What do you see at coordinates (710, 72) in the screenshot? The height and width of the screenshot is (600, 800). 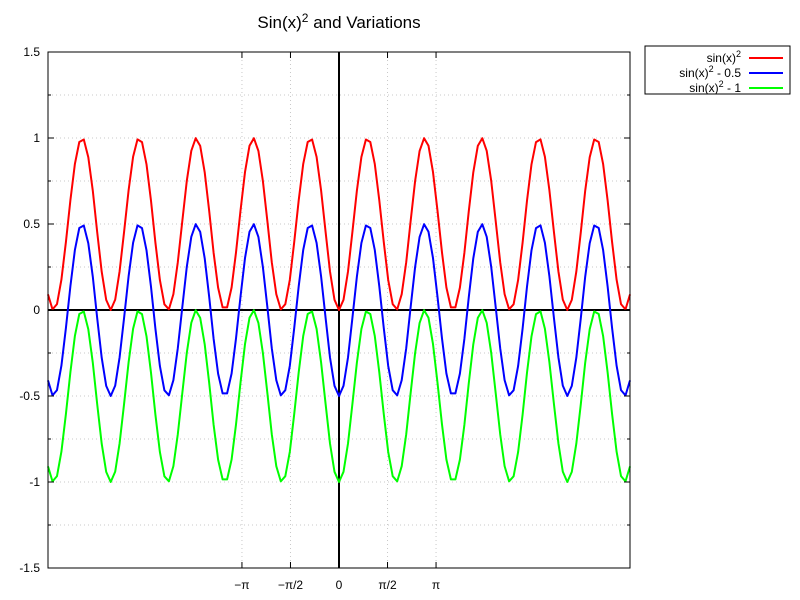 I see `legend-entry-label-2: sin(x)2 - 0.5` at bounding box center [710, 72].